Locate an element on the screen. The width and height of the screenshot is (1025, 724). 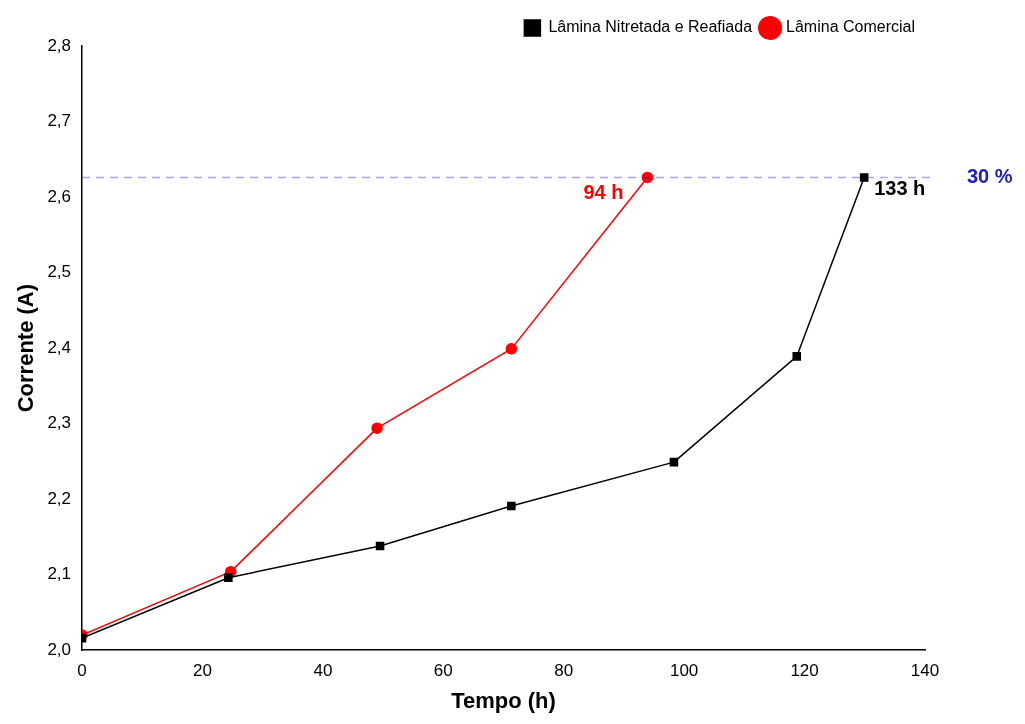
x-tick-label: 60 is located at coordinates (443, 671).